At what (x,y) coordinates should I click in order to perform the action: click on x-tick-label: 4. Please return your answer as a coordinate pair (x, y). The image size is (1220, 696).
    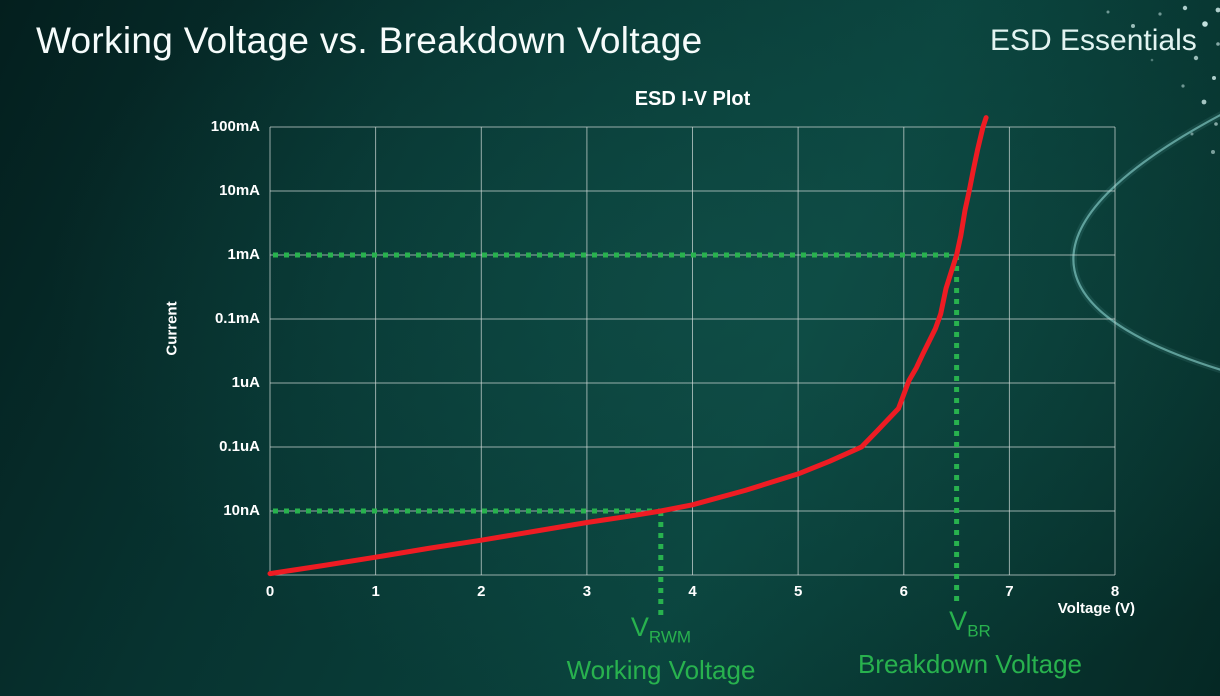
    Looking at the image, I should click on (692, 591).